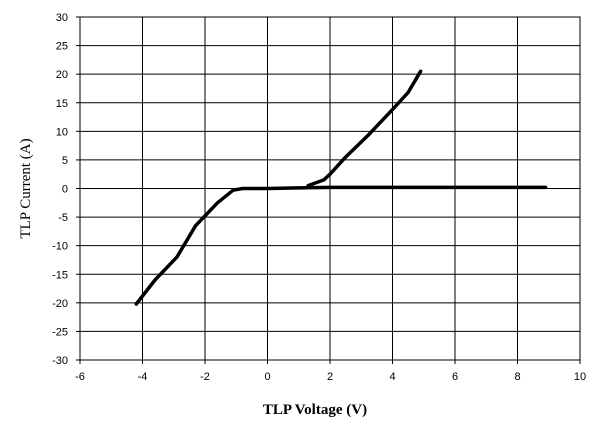  I want to click on y-tick-labels: 30 25 20 15 10 5 0 -5 -10 -15 -20 -25 -30, so click(66, 189).